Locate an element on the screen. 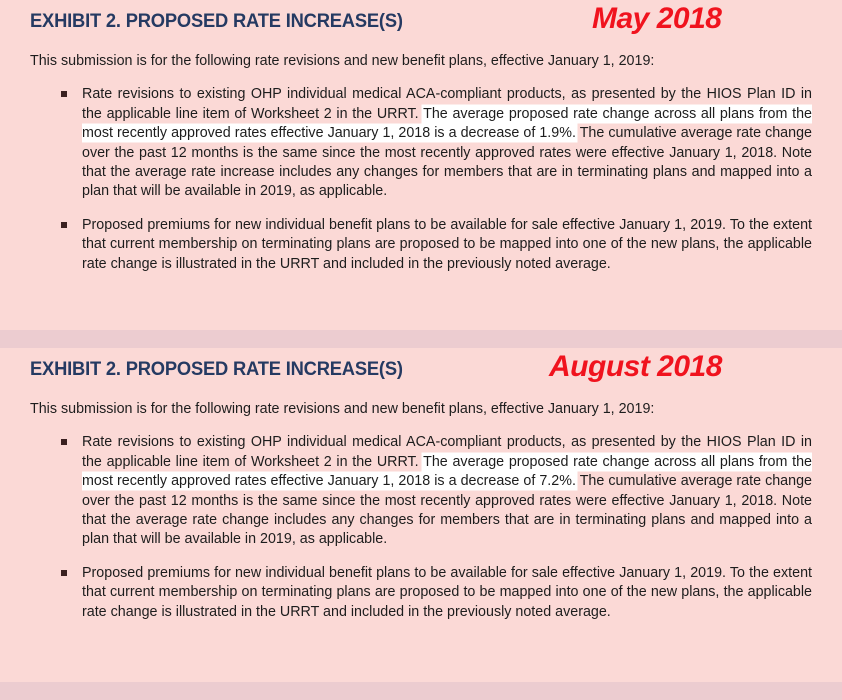 This screenshot has width=842, height=700. bottom-divider is located at coordinates (421, 691).